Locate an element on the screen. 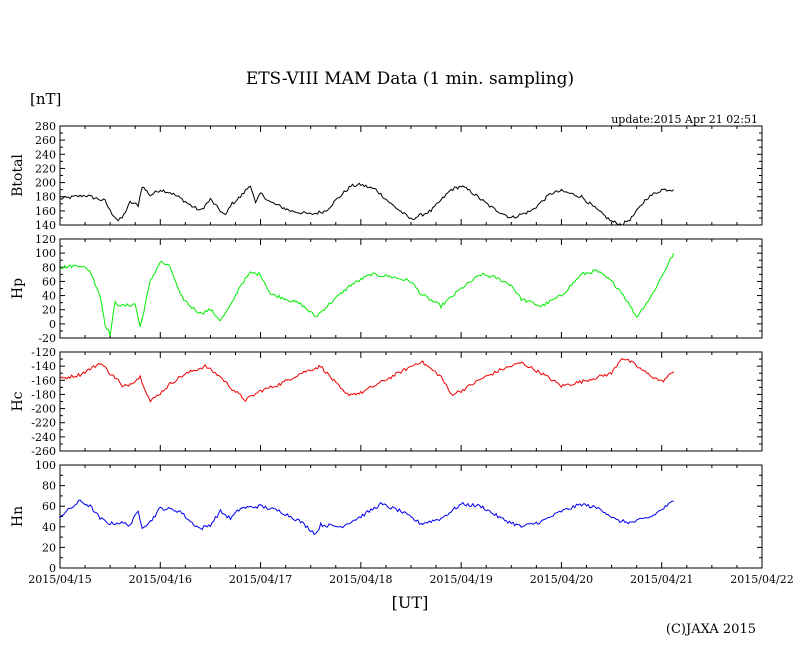 The image size is (810, 655). chart-title: ETS-VIII MAM Data (1 min. sampling) is located at coordinates (410, 79).